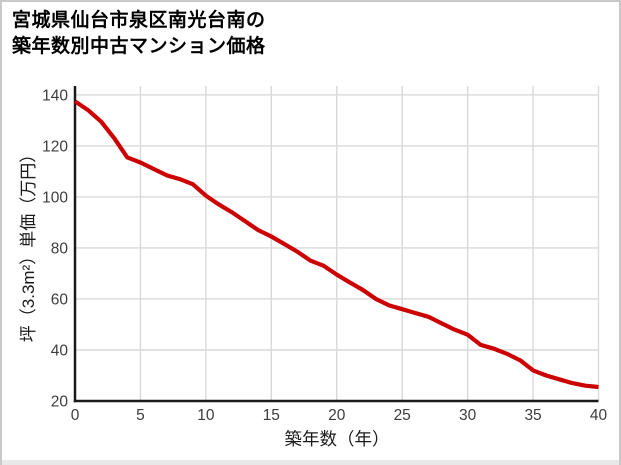 The height and width of the screenshot is (465, 621). I want to click on y-tick-label: 140, so click(55, 95).